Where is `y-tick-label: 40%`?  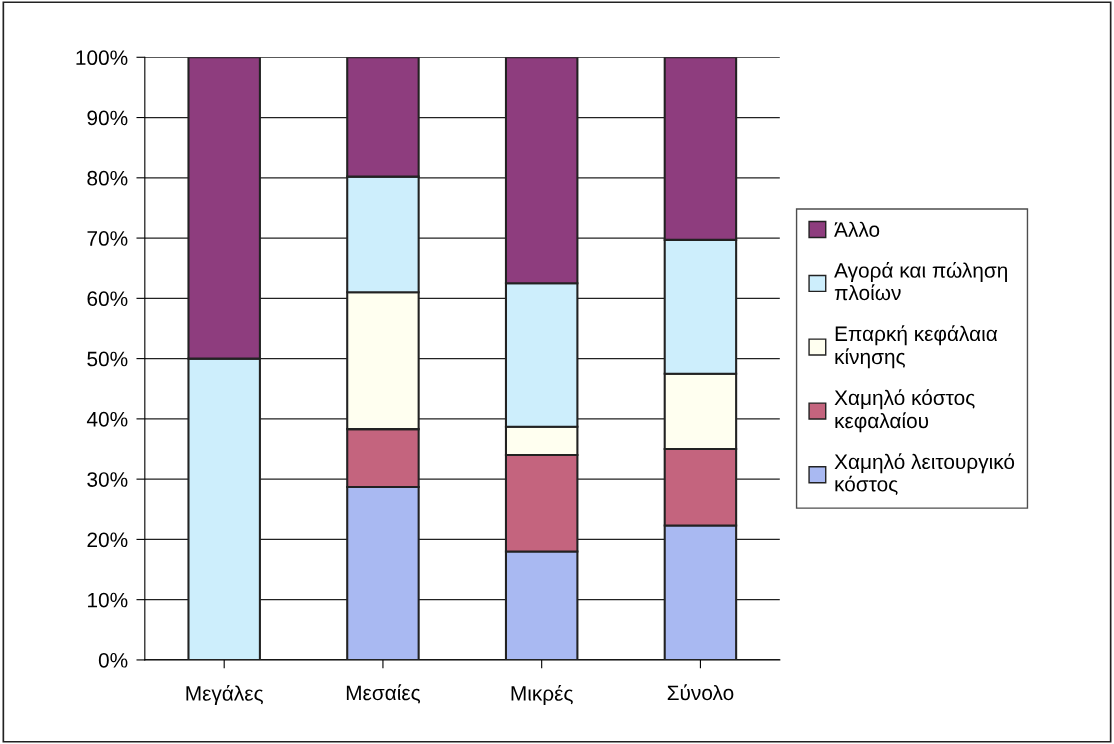
y-tick-label: 40% is located at coordinates (107, 419).